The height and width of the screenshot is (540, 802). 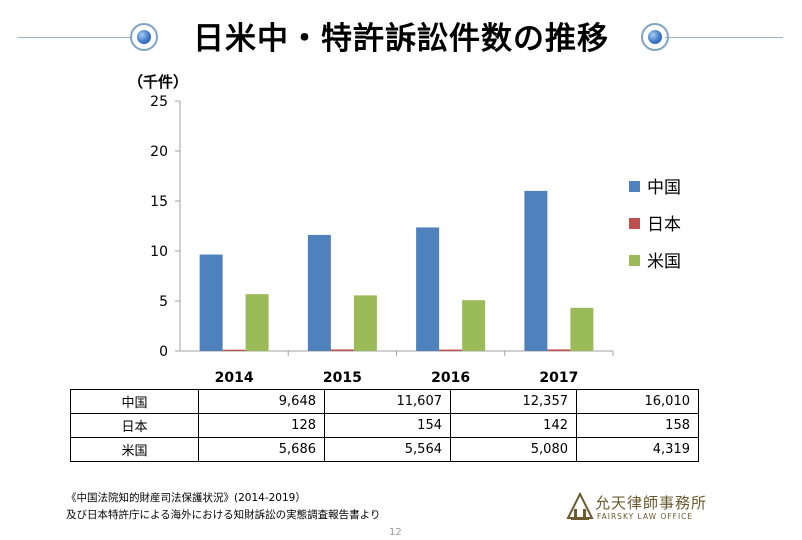 What do you see at coordinates (558, 378) in the screenshot?
I see `x-tick-label-2017: 2017` at bounding box center [558, 378].